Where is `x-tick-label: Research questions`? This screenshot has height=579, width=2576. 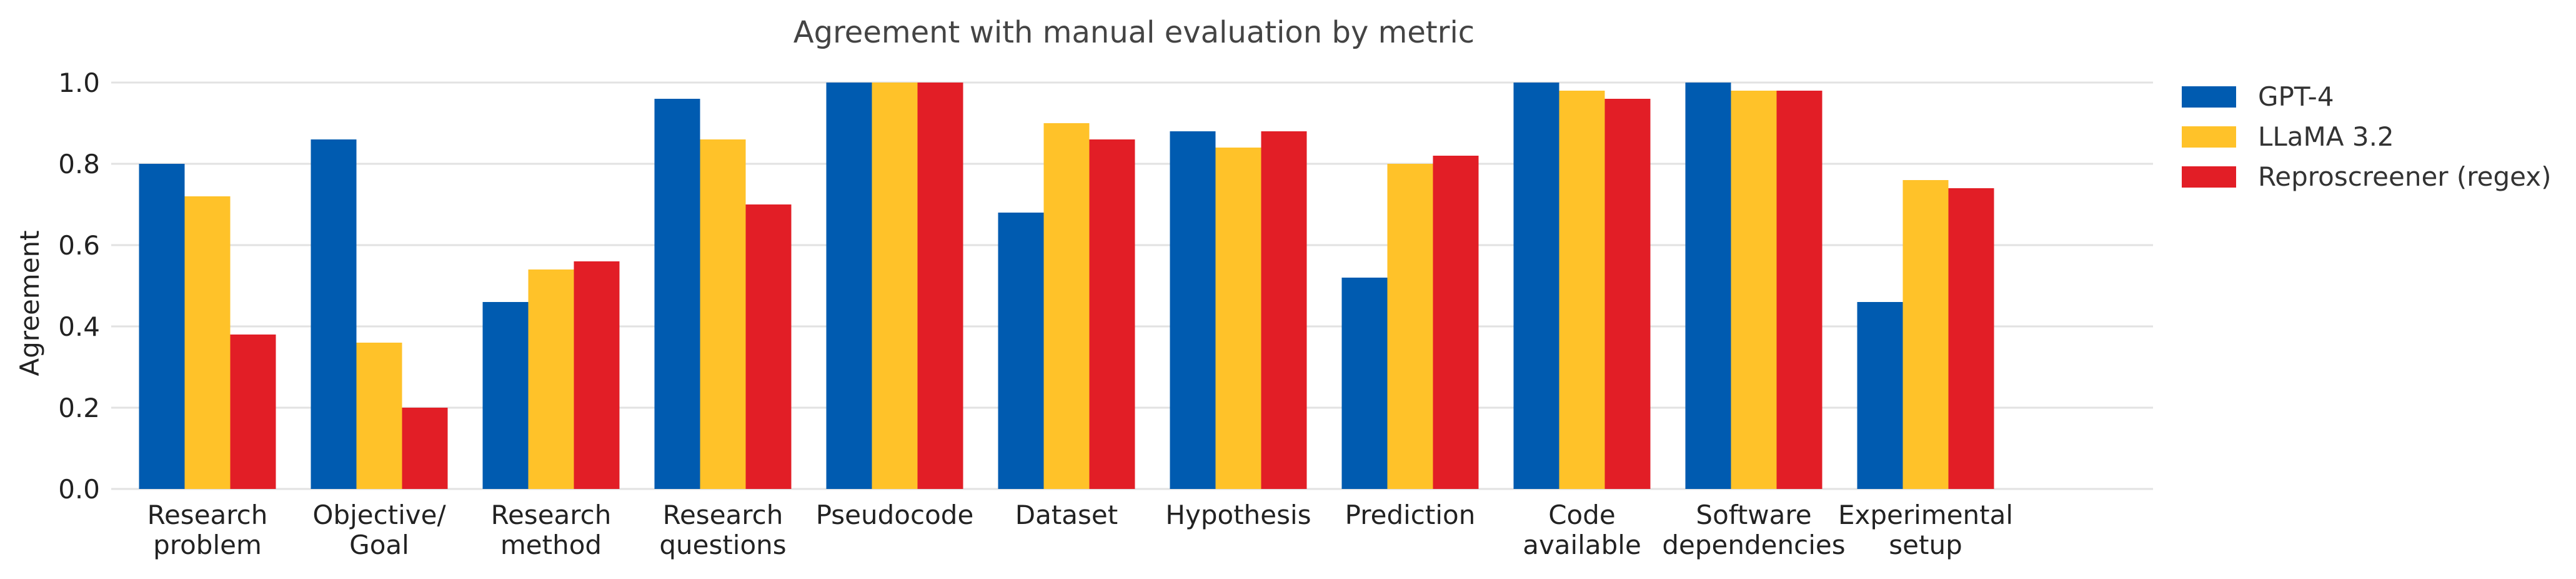 x-tick-label: Research questions is located at coordinates (722, 530).